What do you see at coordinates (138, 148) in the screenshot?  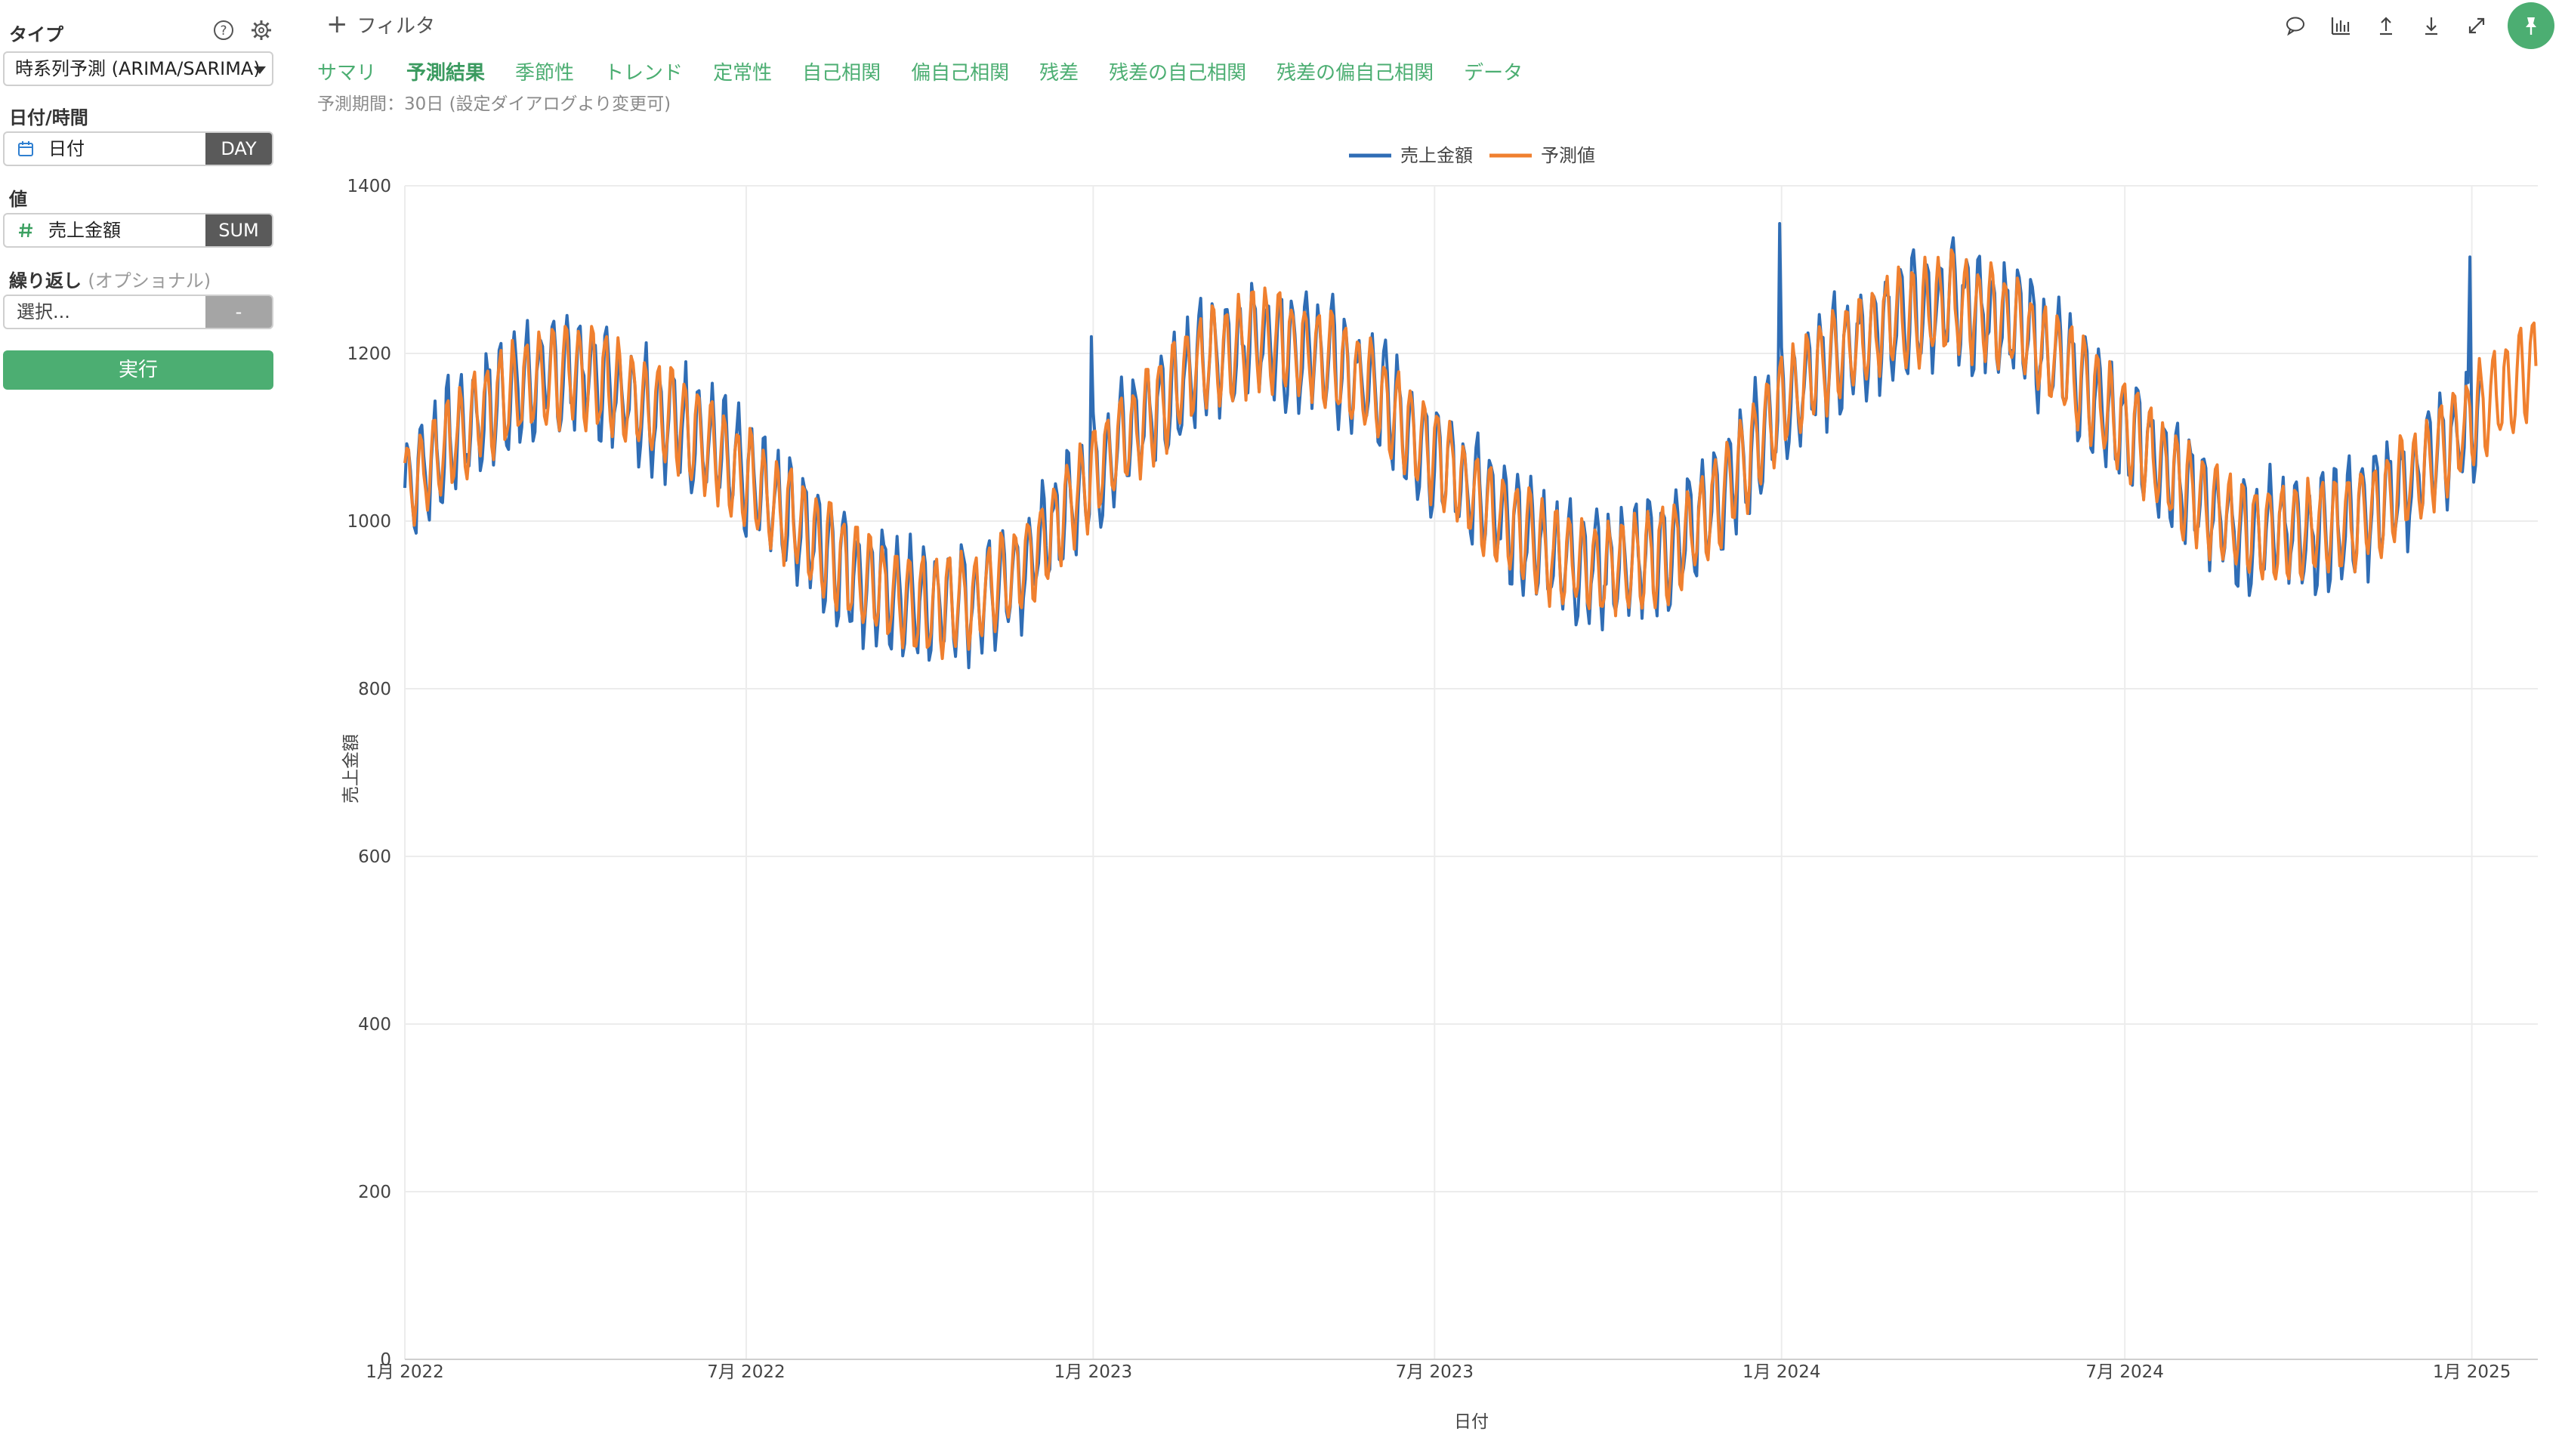 I see `date-field: 日付 DAY` at bounding box center [138, 148].